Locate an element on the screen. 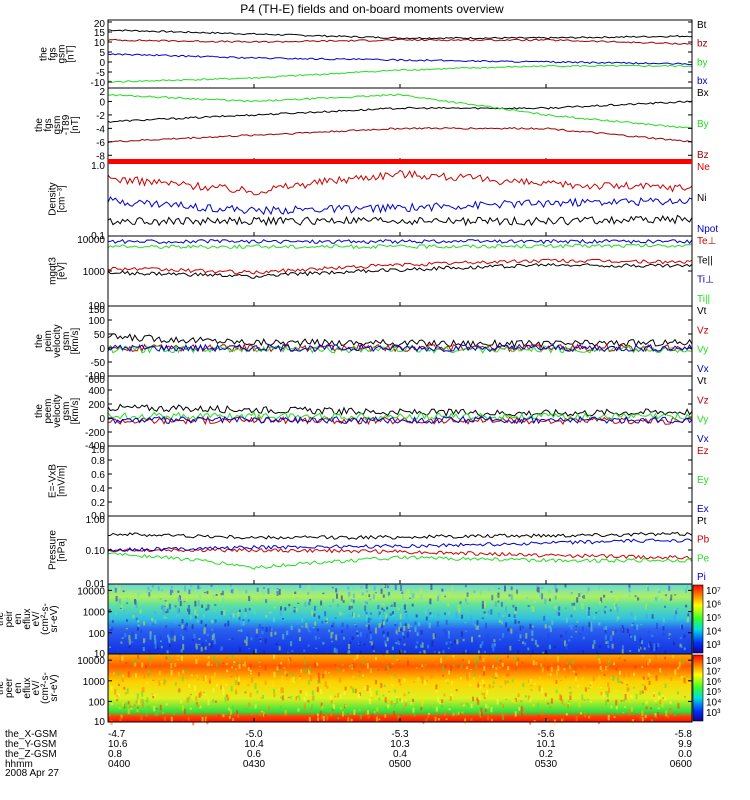 This screenshot has width=750, height=800. y-tick-label: -8 is located at coordinates (100, 156).